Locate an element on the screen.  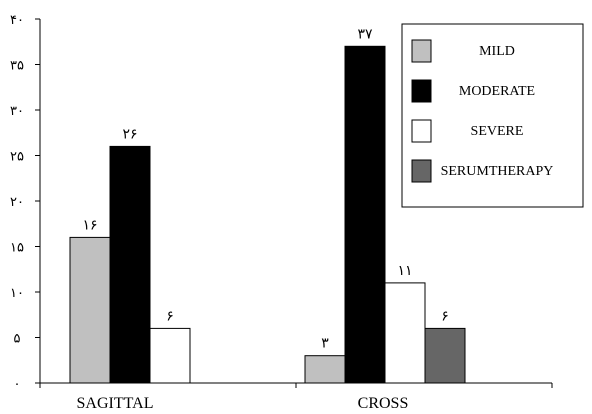
legend-swatch-moderate is located at coordinates (421, 91).